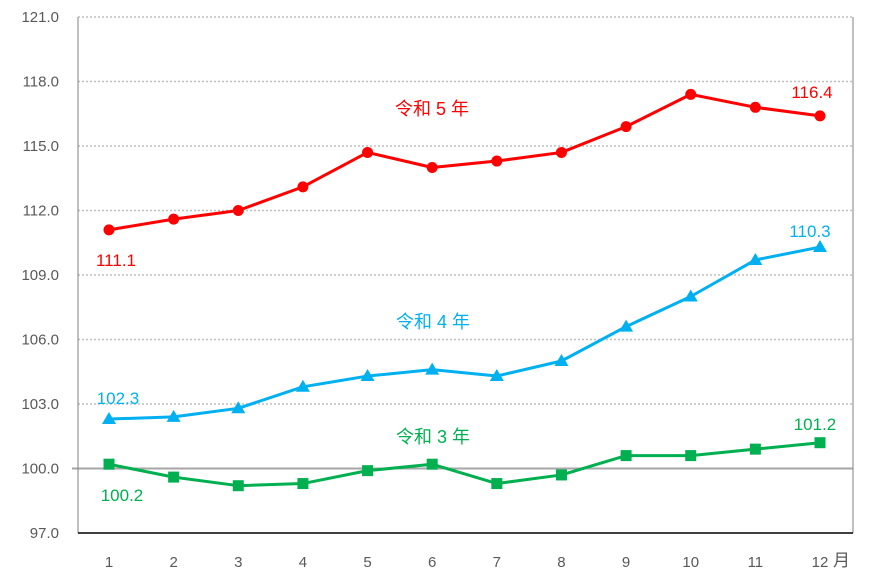 Image resolution: width=896 pixels, height=588 pixels. I want to click on x-unit-label: 月, so click(841, 560).